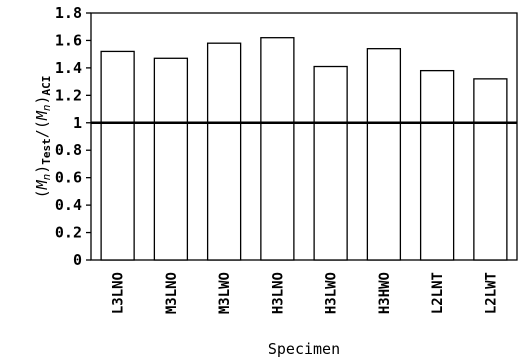 This screenshot has width=526, height=361. I want to click on x-axis-category-labels: L3LNO M3LNO M3LWO H3LNO H3LWO H3HWO L2LNT L2LWT, so click(305, 293).